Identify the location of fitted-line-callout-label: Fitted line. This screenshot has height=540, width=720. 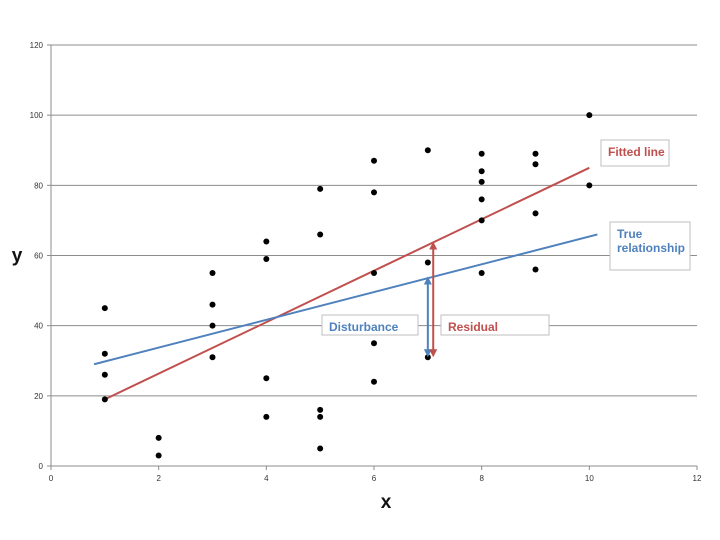
(636, 152).